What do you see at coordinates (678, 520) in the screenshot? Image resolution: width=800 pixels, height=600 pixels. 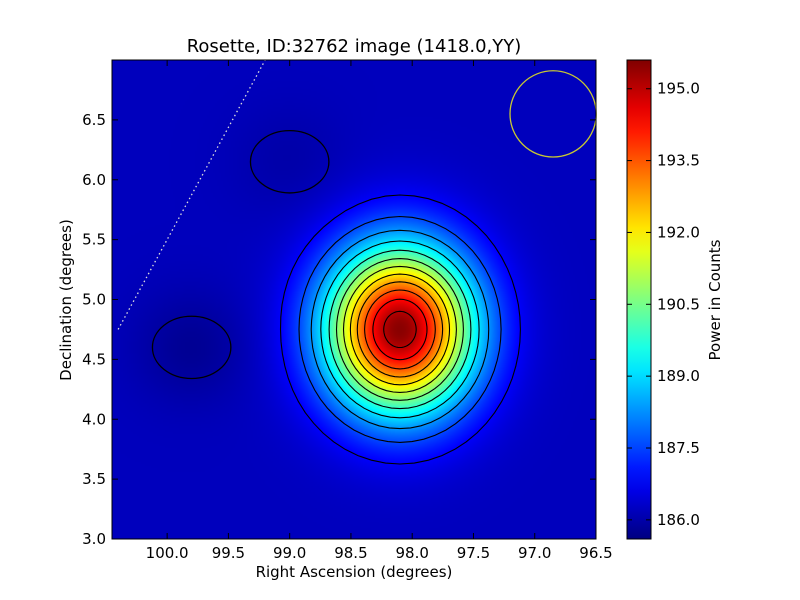 I see `colorbar-tick-label: 186.0` at bounding box center [678, 520].